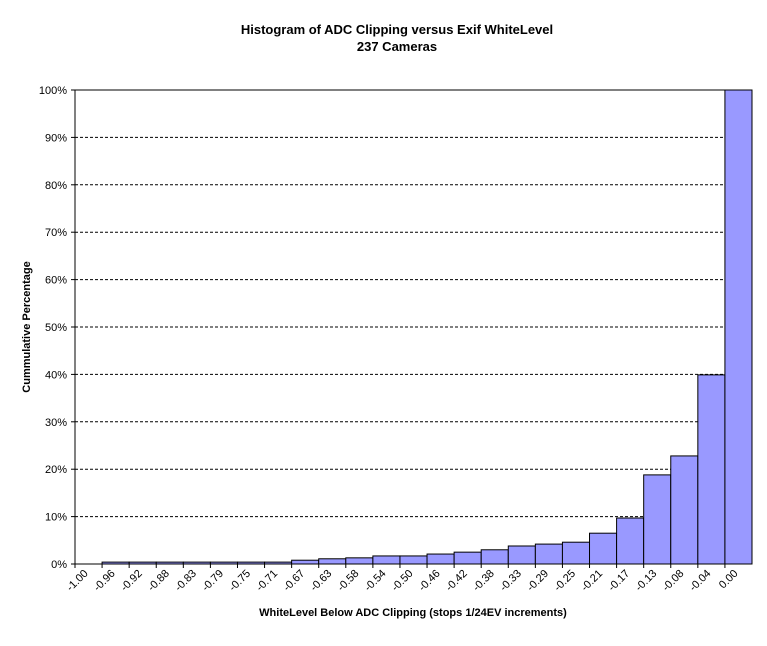 The image size is (767, 646). What do you see at coordinates (429, 581) in the screenshot?
I see `x-tick-label: -0.46` at bounding box center [429, 581].